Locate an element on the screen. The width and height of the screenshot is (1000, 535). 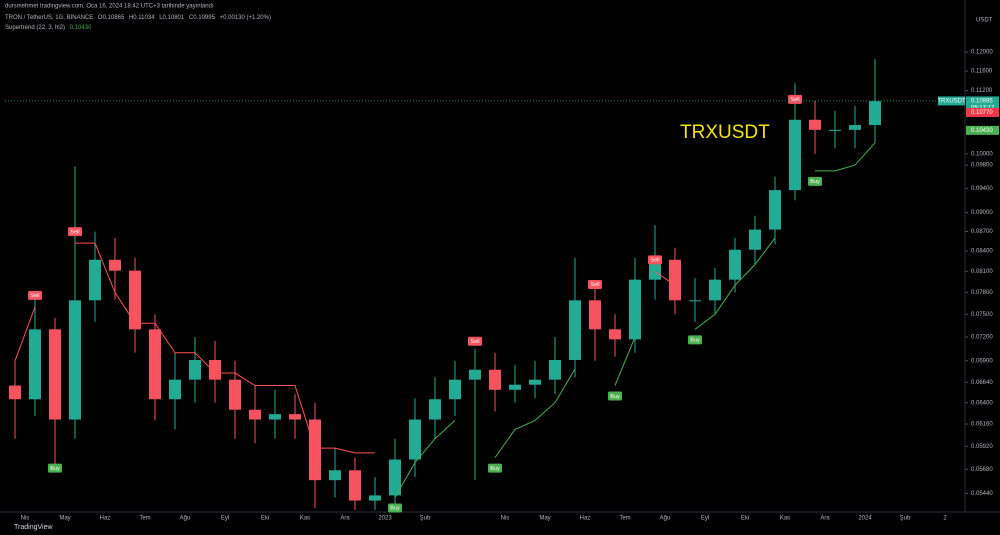
symbol-tag-label: TRXUSDT is located at coordinates (951, 102).